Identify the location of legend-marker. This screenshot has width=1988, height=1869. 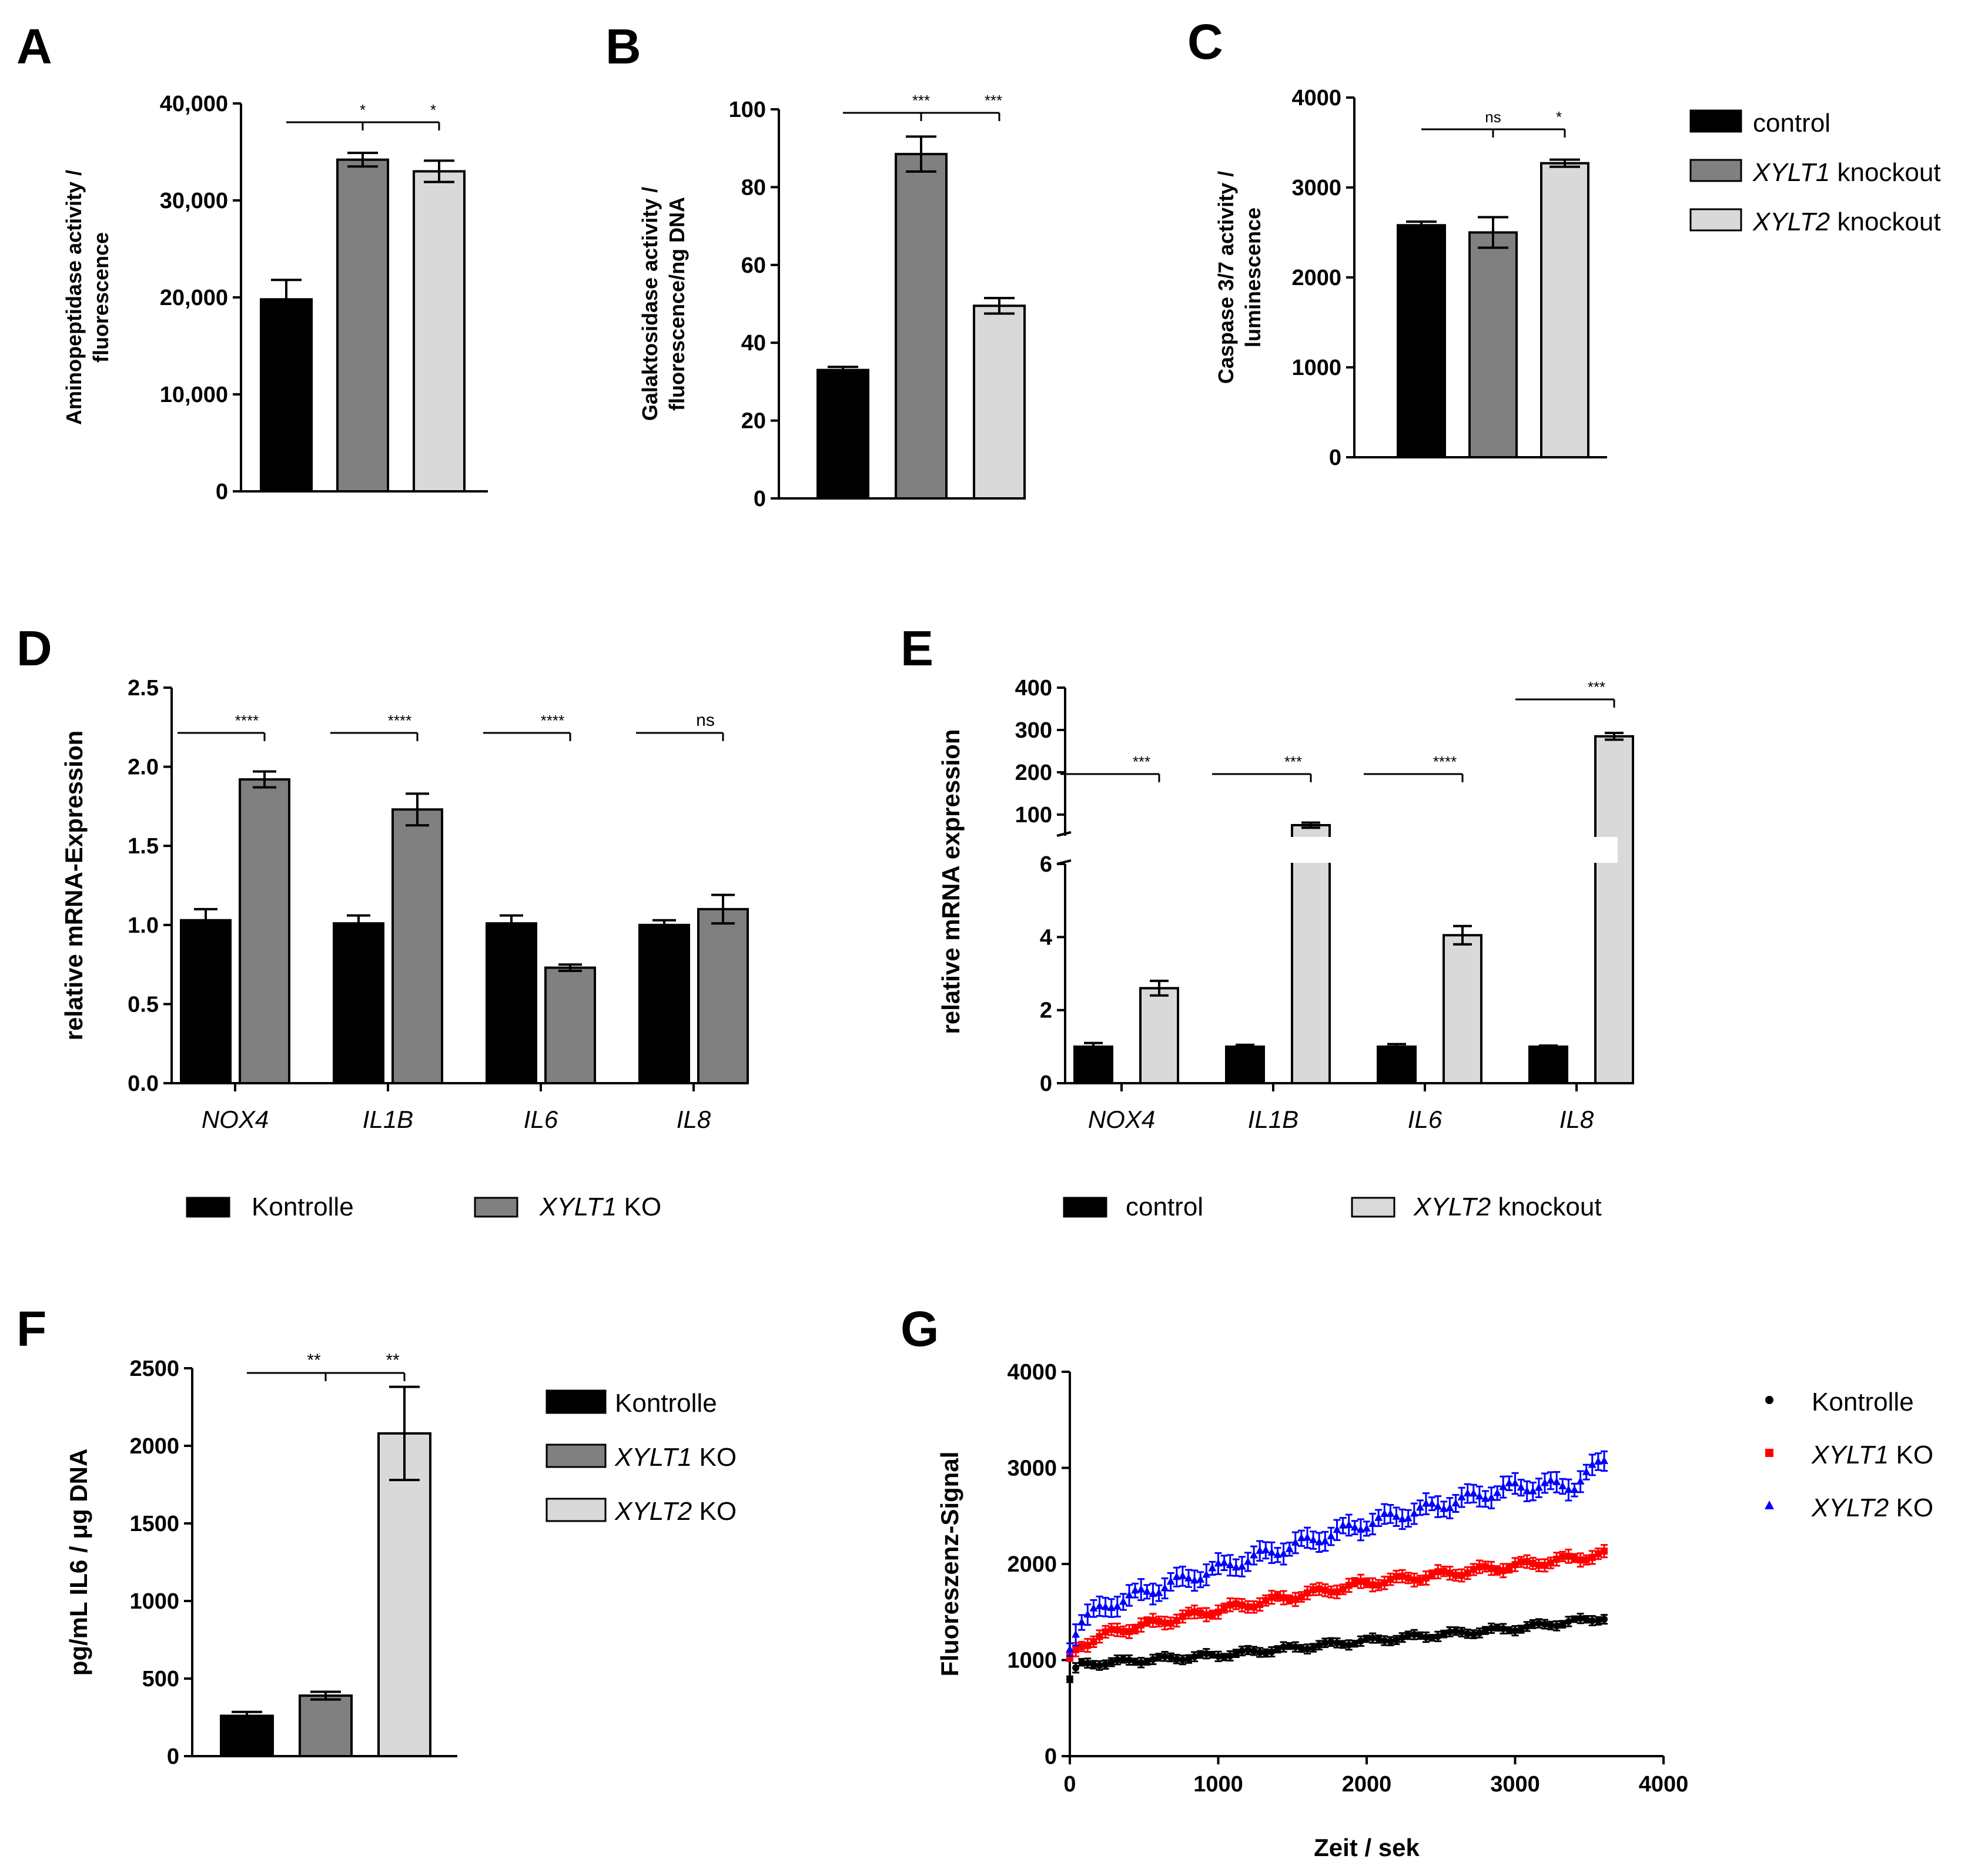
(1769, 1505).